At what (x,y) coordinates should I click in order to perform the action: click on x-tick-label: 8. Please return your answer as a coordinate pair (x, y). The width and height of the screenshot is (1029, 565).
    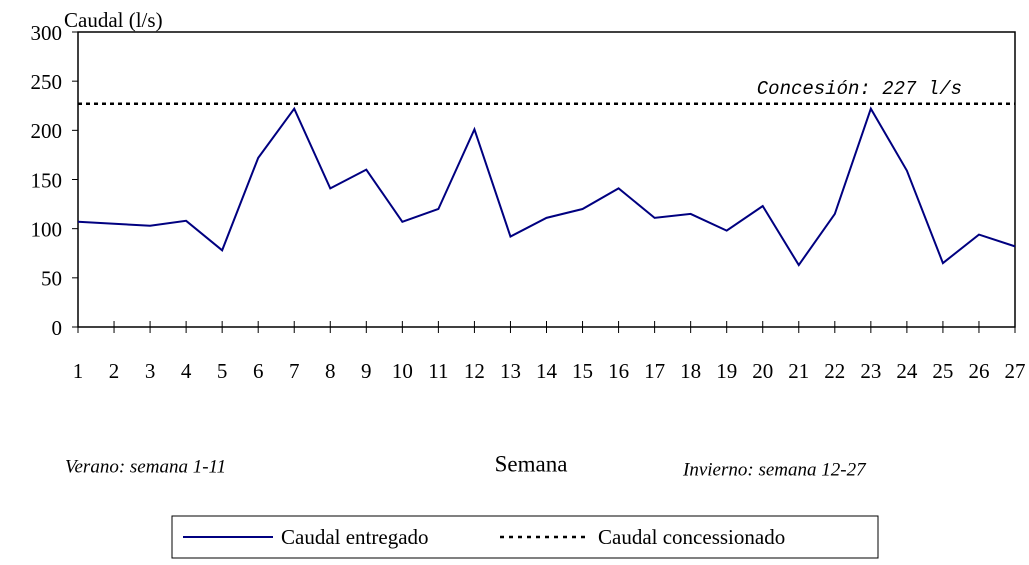
    Looking at the image, I should click on (330, 371).